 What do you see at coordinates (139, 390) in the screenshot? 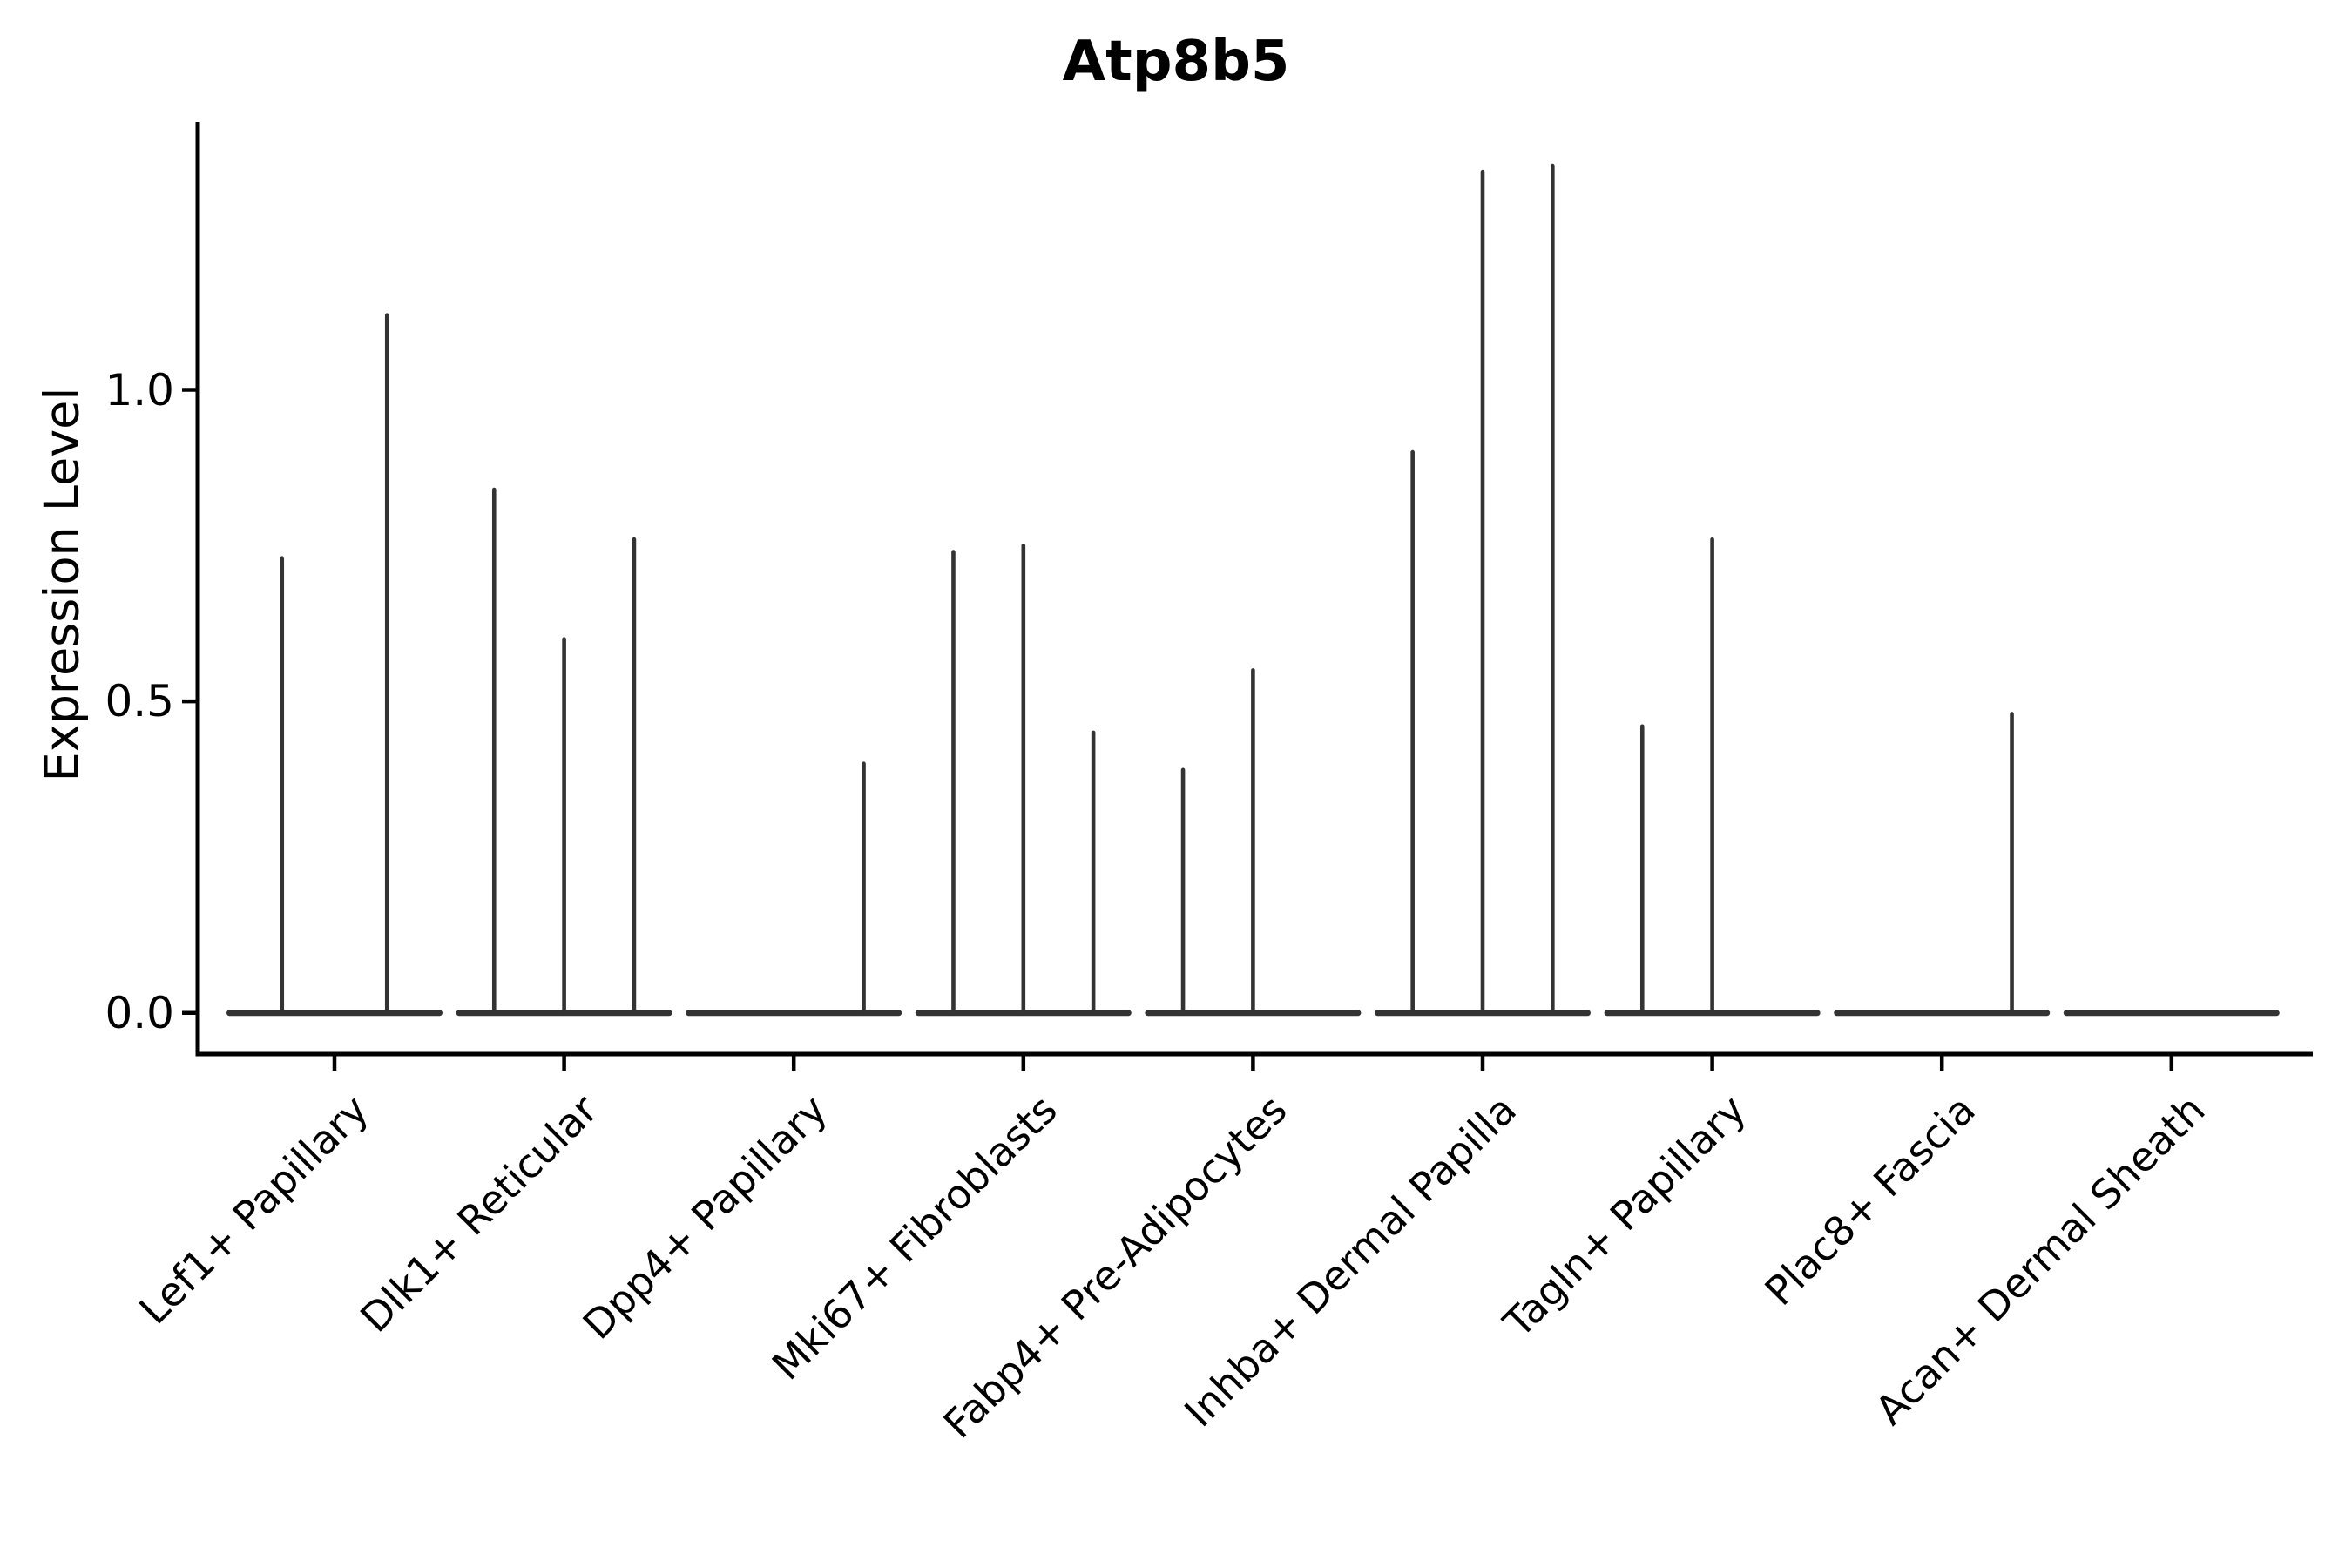
I see `y-tick-label: 1.0` at bounding box center [139, 390].